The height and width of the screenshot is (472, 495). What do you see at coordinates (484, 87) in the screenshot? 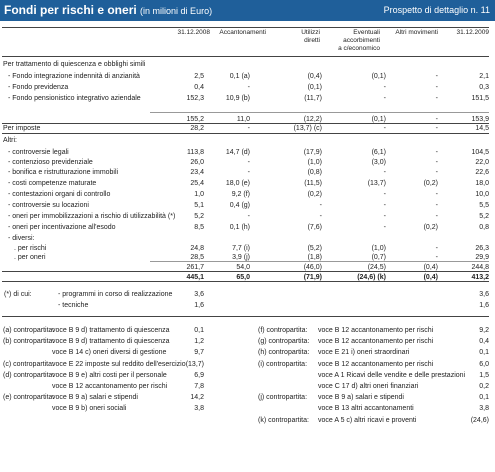
I see `row-value-col6: 0,3` at bounding box center [484, 87].